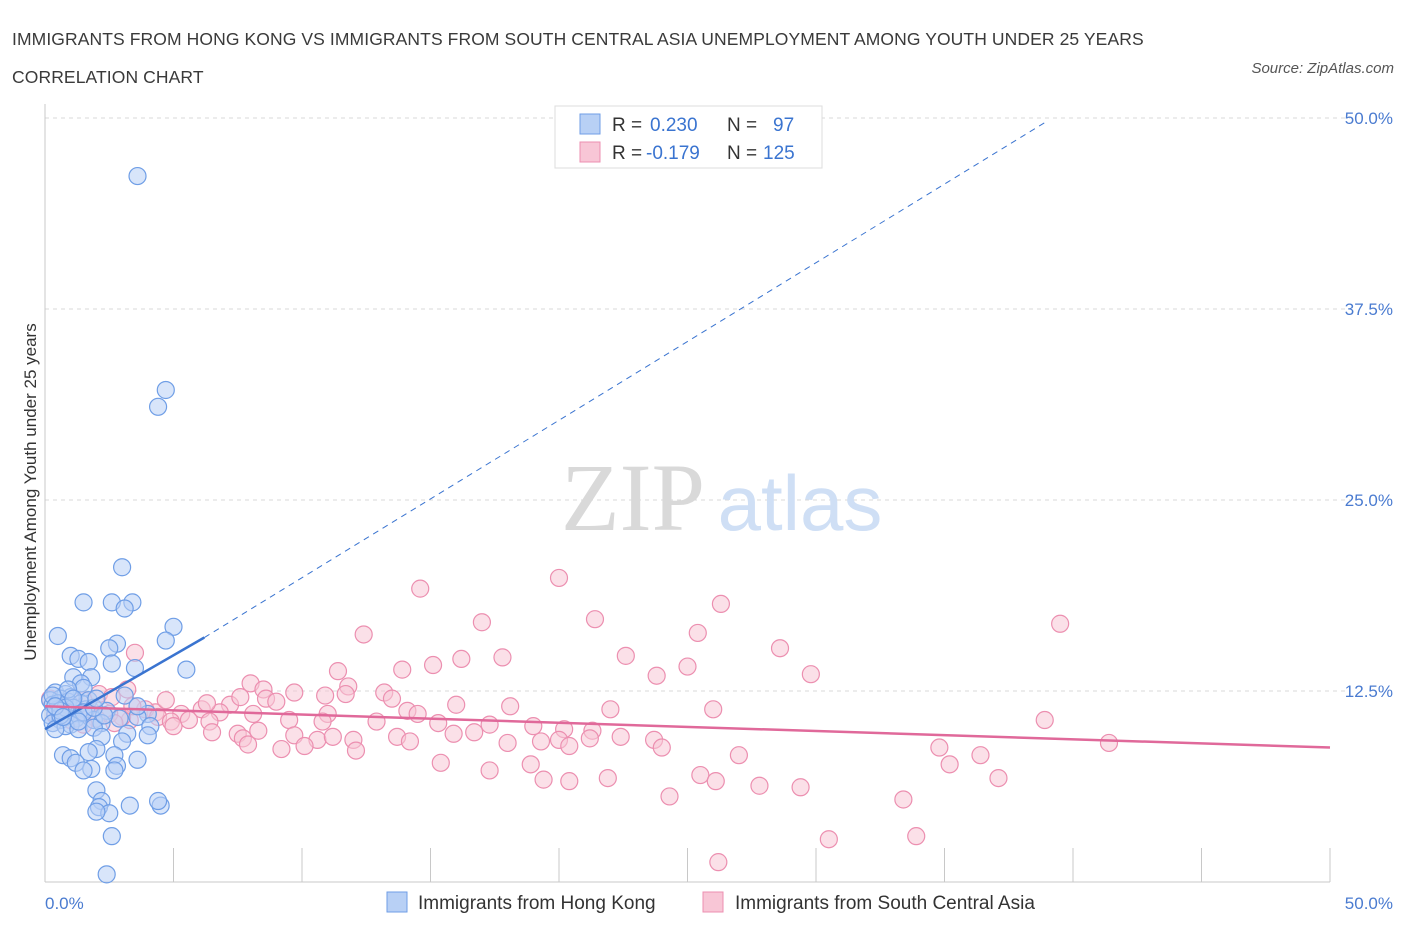 The width and height of the screenshot is (1406, 930). Describe the element at coordinates (627, 153) in the screenshot. I see `legend-r-label-2: R =` at that location.